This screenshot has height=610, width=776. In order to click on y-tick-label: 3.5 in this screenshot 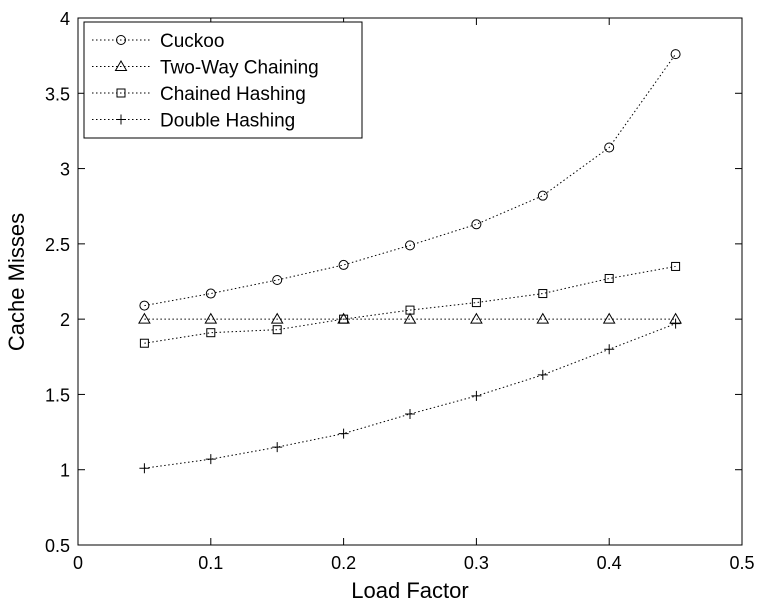, I will do `click(57, 94)`.